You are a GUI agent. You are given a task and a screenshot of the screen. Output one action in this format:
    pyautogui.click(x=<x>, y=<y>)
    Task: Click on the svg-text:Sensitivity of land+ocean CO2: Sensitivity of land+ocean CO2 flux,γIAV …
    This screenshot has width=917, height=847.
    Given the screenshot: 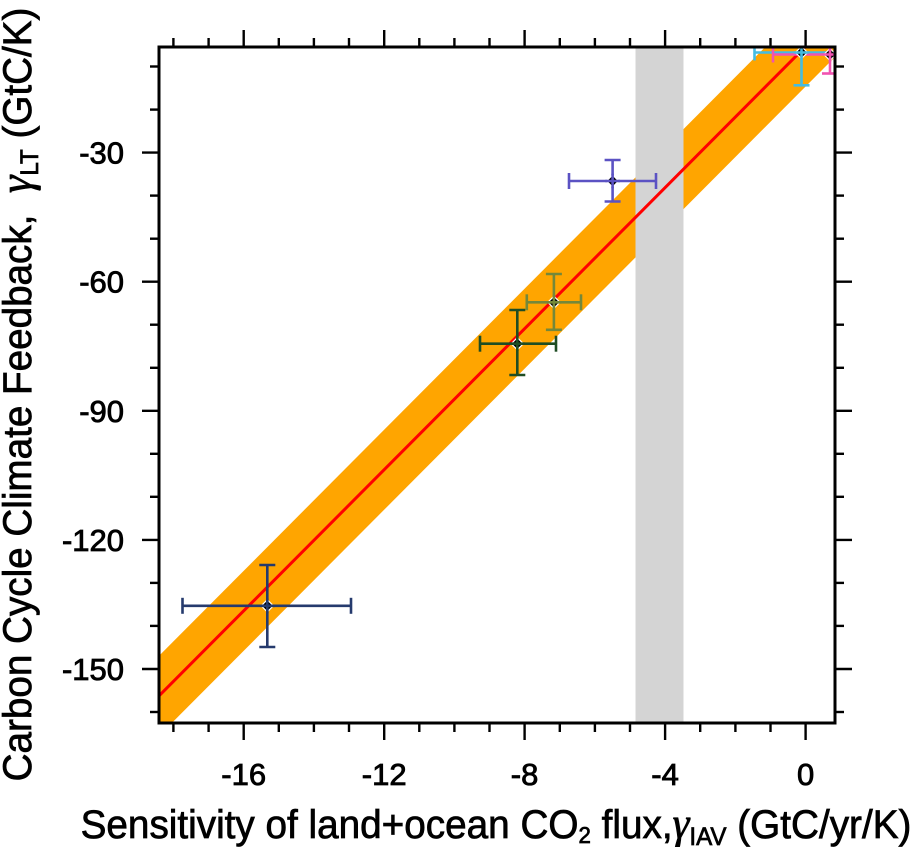 What is the action you would take?
    pyautogui.click(x=496, y=823)
    